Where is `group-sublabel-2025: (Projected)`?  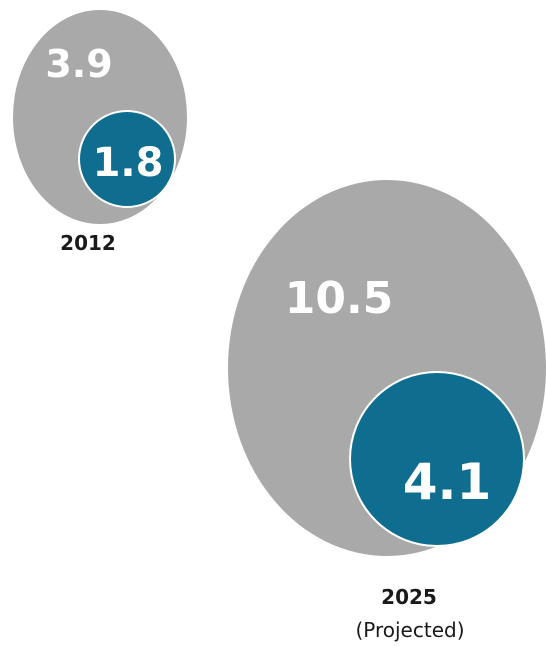
group-sublabel-2025: (Projected) is located at coordinates (409, 630).